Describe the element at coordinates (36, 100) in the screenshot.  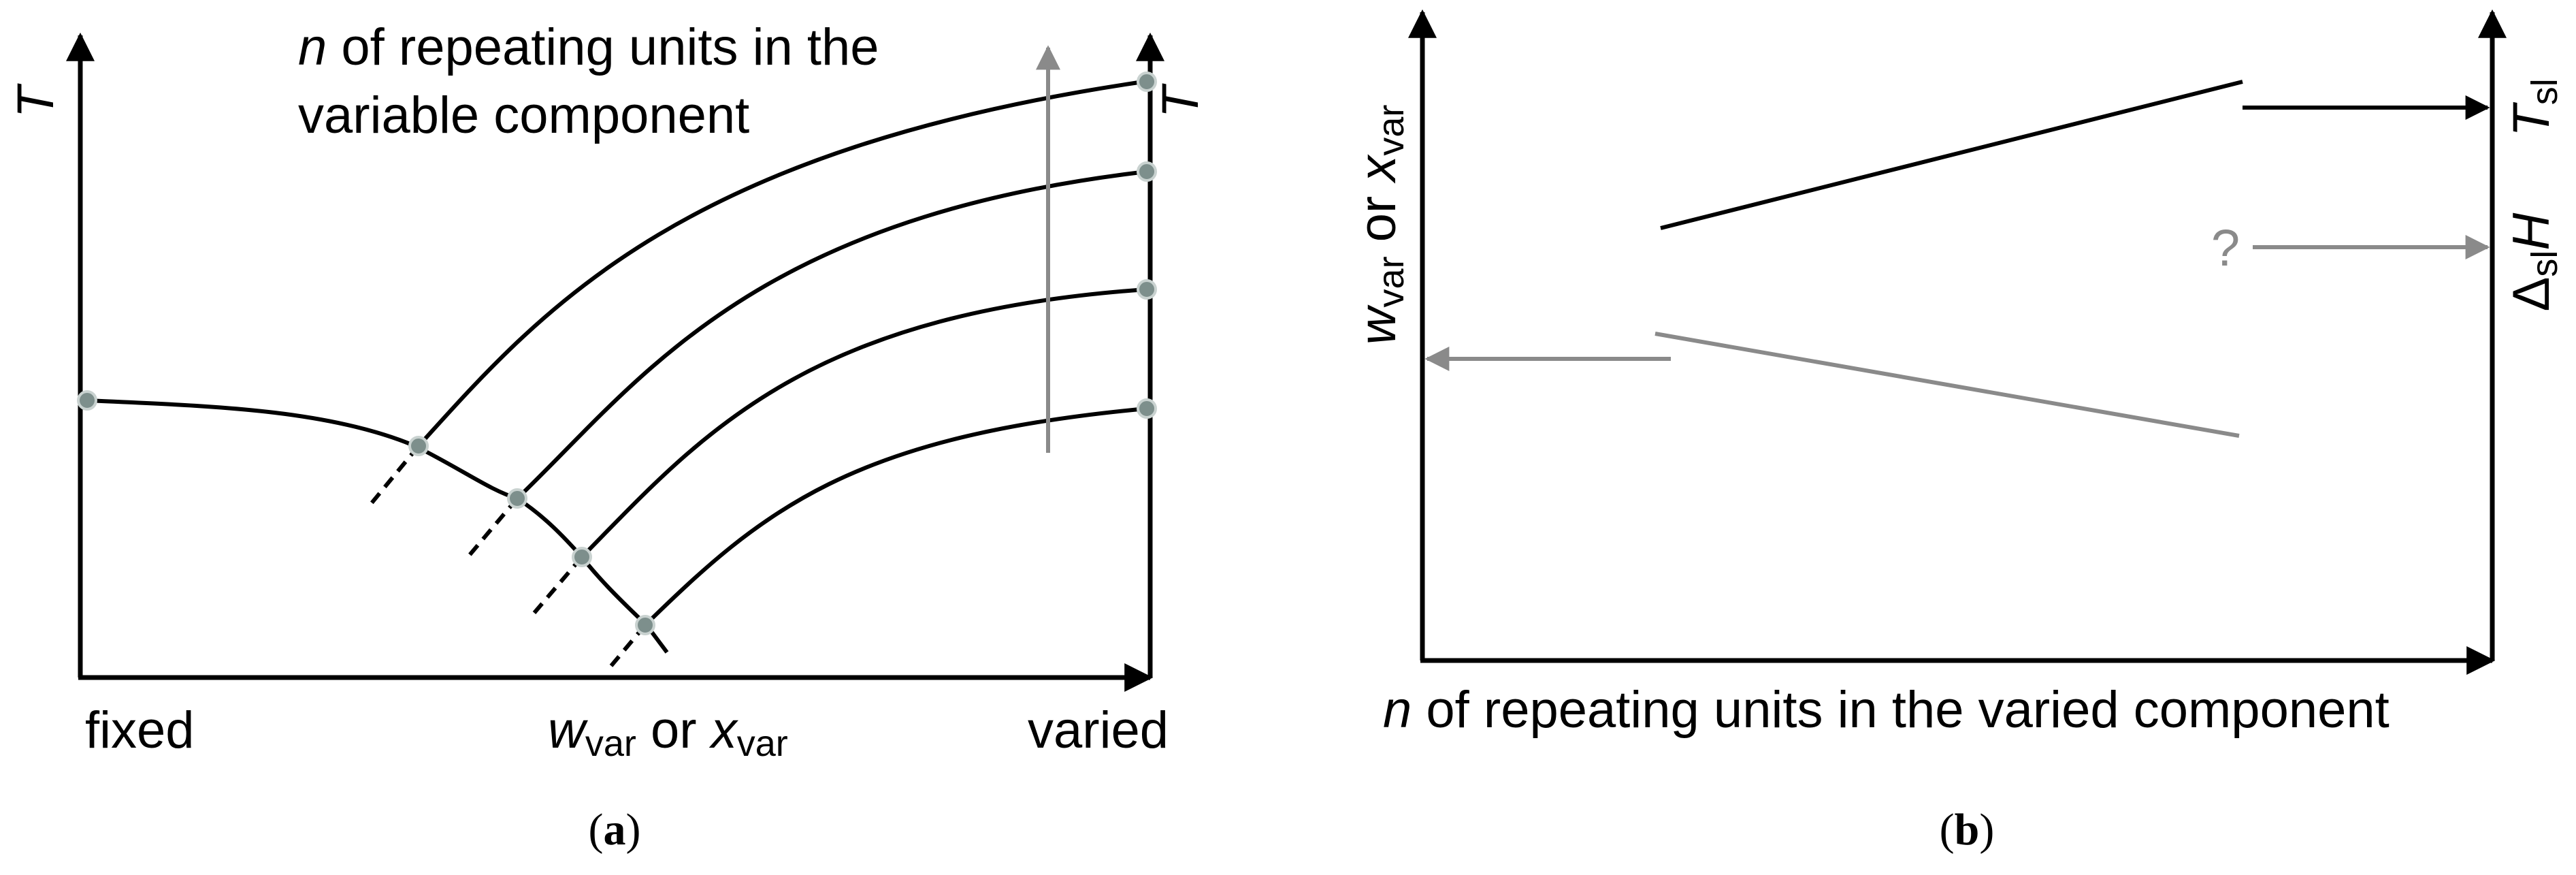
I see `panel-a-left-y-label: T` at that location.